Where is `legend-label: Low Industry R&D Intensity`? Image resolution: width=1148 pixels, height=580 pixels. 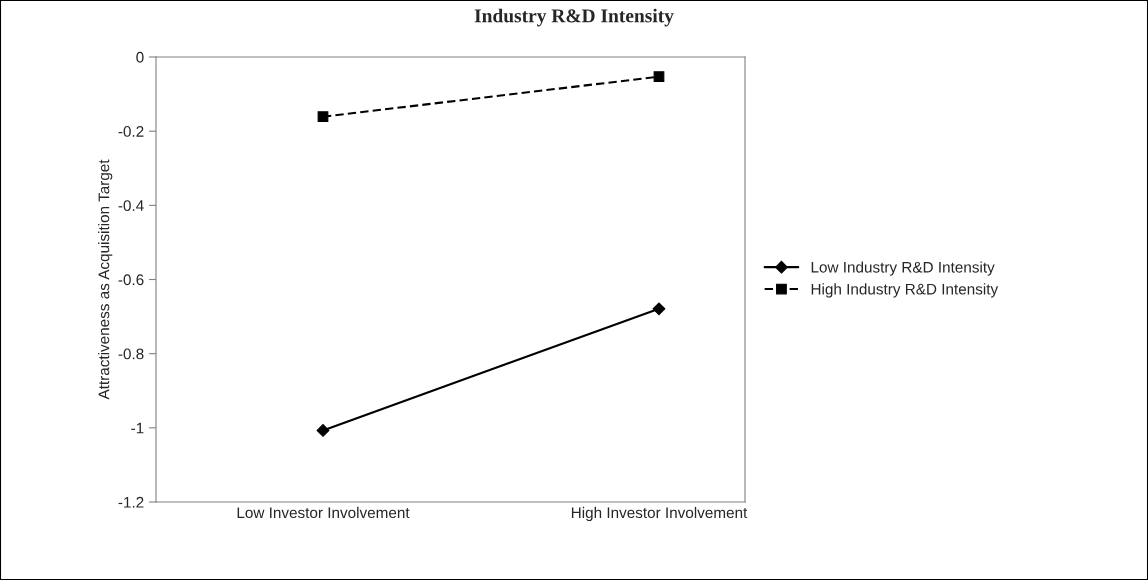
legend-label: Low Industry R&D Intensity is located at coordinates (903, 268).